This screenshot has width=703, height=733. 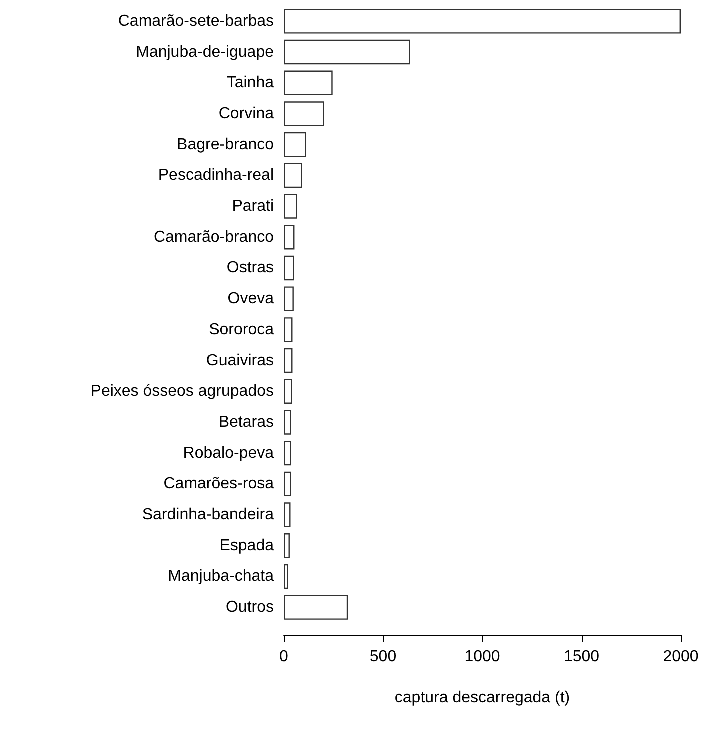 What do you see at coordinates (182, 391) in the screenshot?
I see `y-tick-label: Peixes ósseos agrupados` at bounding box center [182, 391].